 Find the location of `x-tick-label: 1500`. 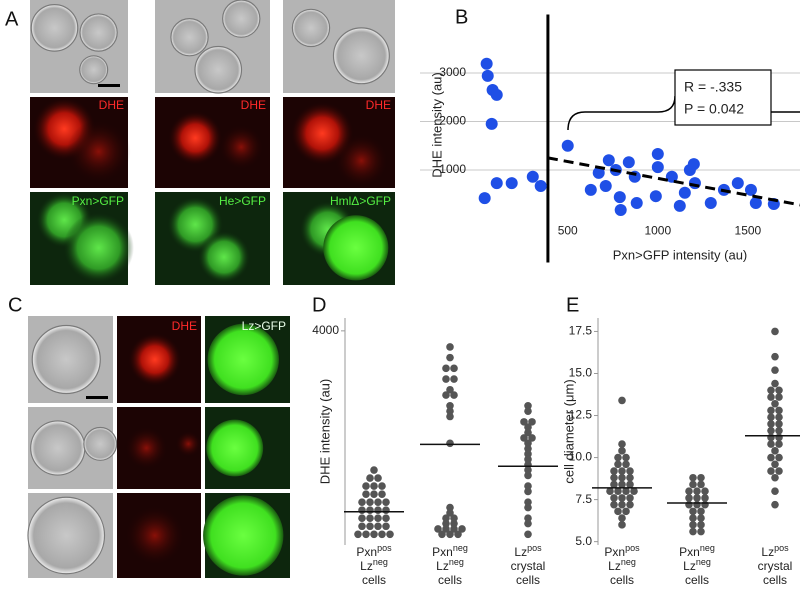

x-tick-label: 1500 is located at coordinates (748, 231).